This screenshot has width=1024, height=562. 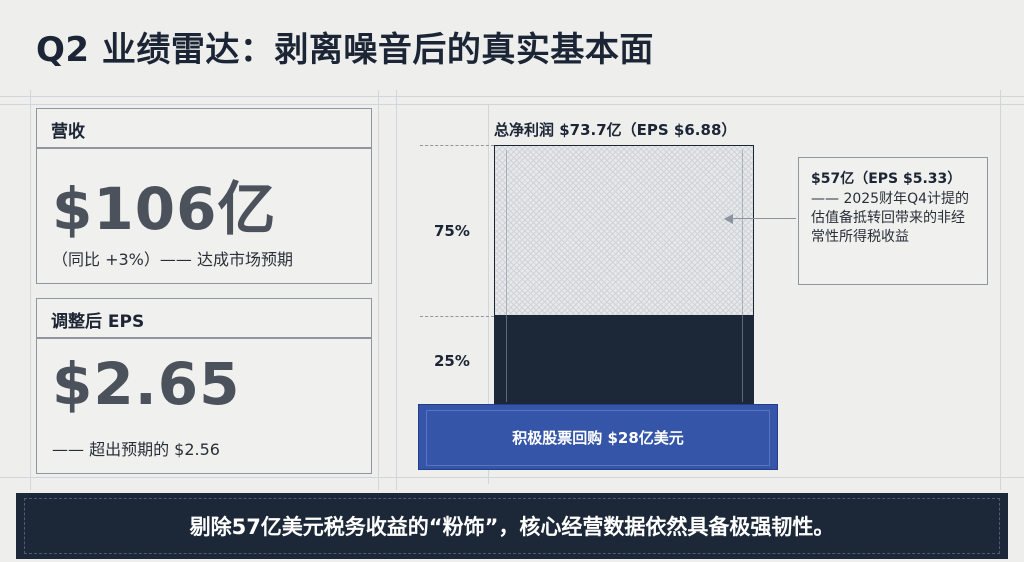 I want to click on banner-inner-frame, so click(x=512, y=526).